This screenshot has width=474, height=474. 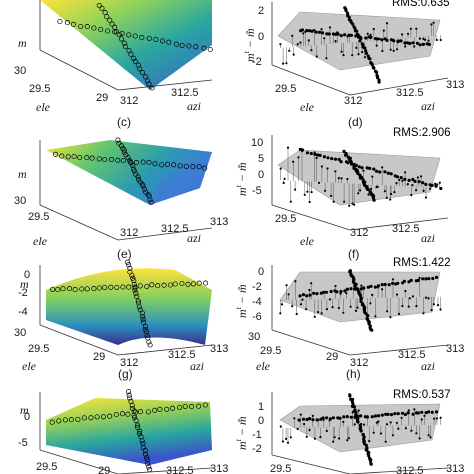 I want to click on x-tick-e-2: 312.5, so click(x=182, y=355).